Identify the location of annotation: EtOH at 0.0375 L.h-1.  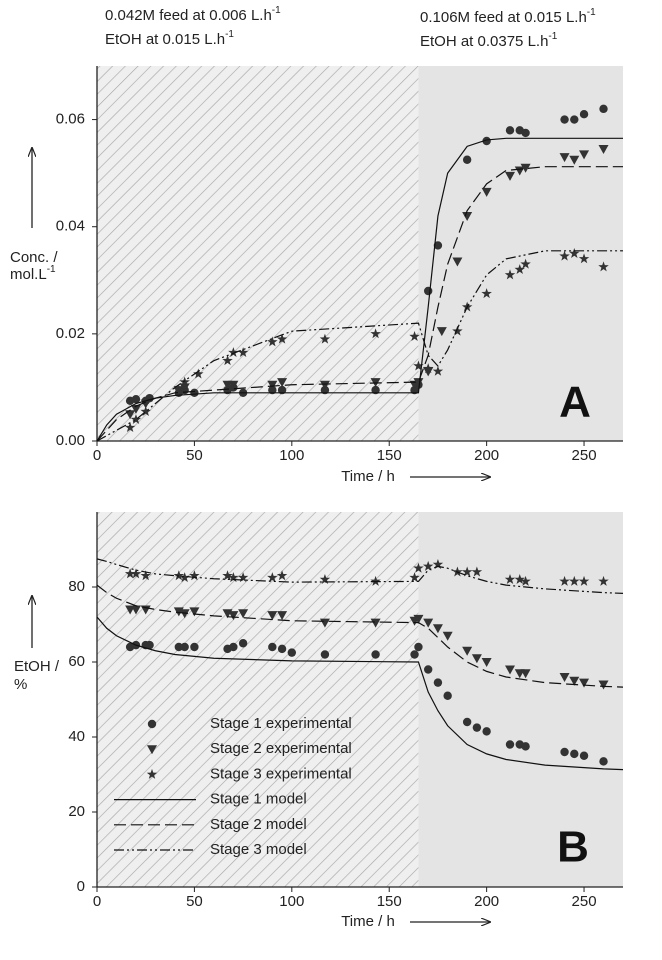
(489, 40).